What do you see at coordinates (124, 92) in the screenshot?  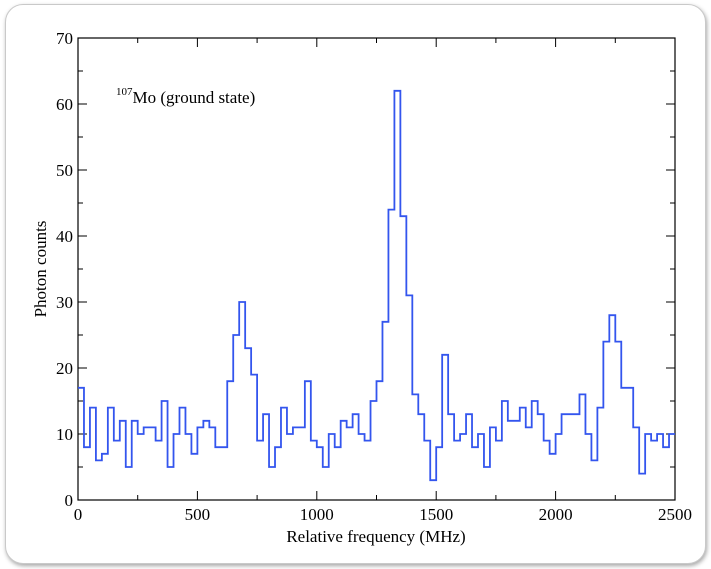 I see `annotation-superscript: 107` at bounding box center [124, 92].